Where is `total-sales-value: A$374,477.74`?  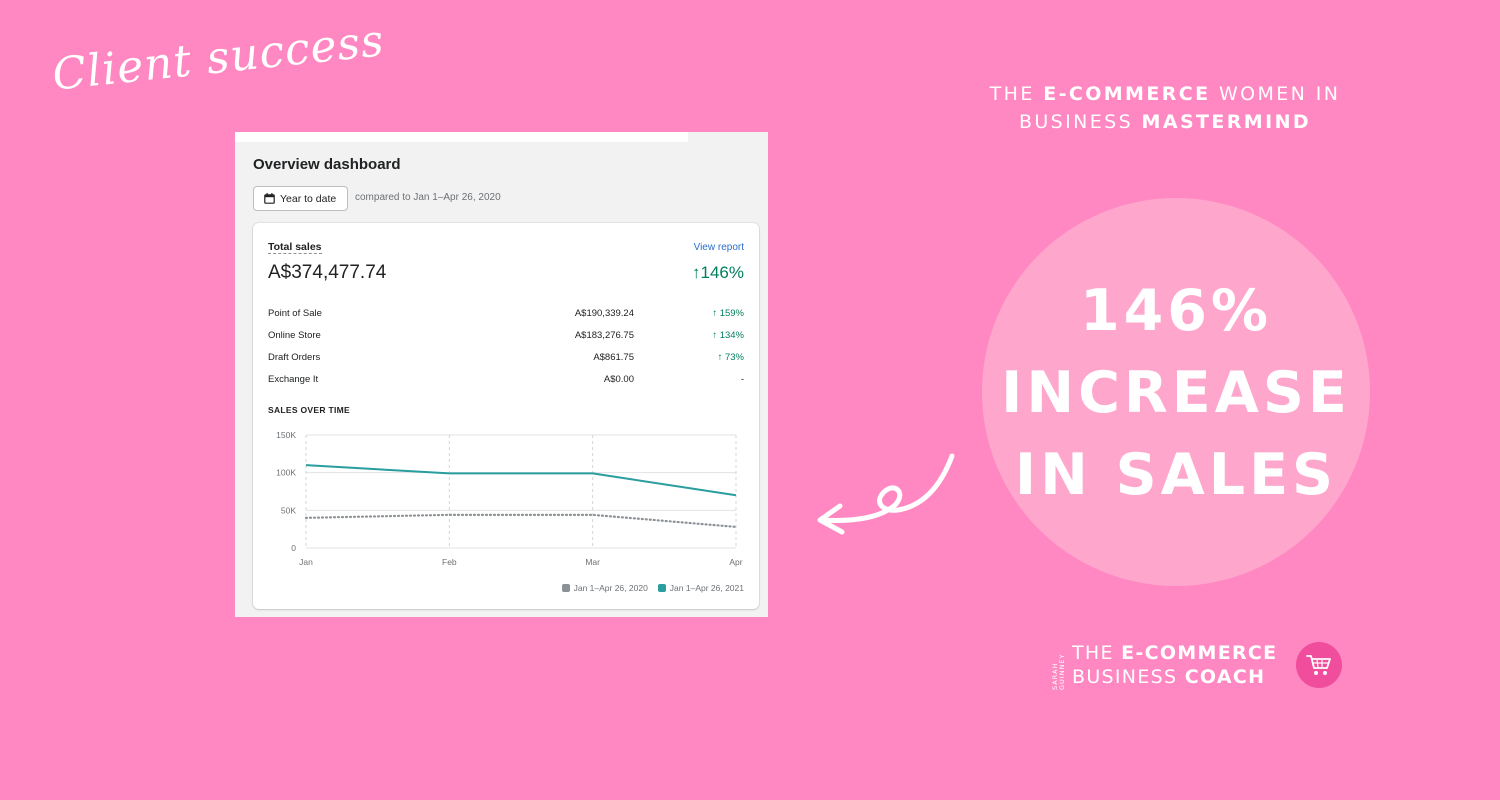 total-sales-value: A$374,477.74 is located at coordinates (327, 272).